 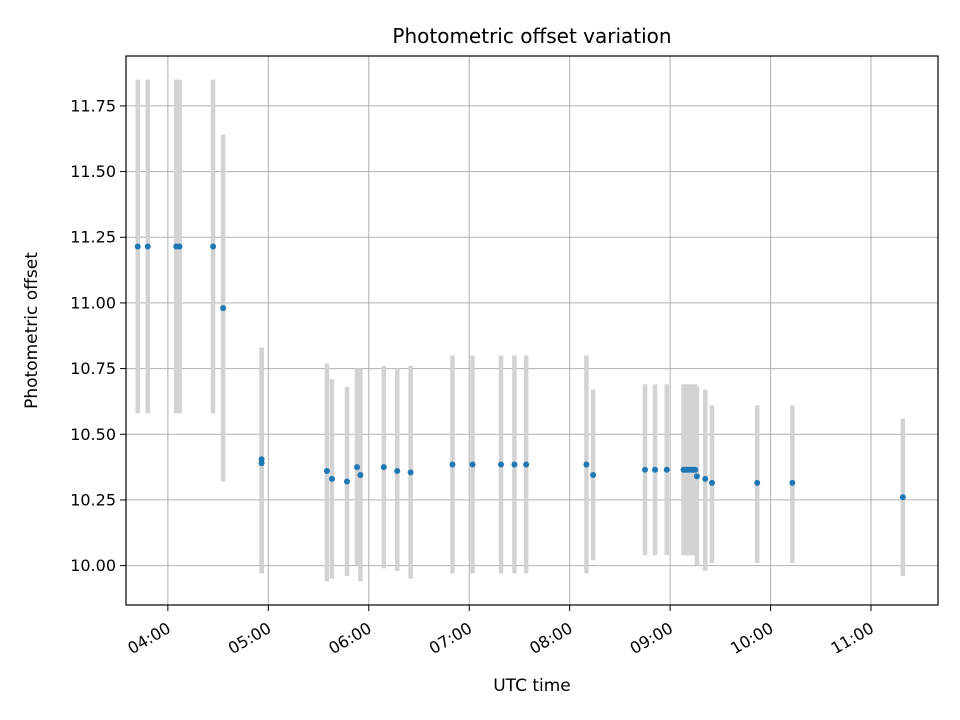 I want to click on x-tick-label: 09:00, so click(x=651, y=638).